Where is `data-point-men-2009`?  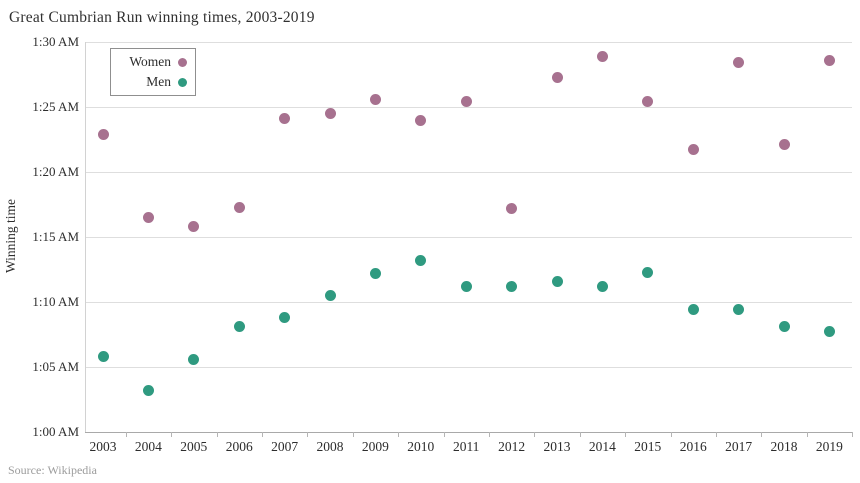
data-point-men-2009 is located at coordinates (375, 273).